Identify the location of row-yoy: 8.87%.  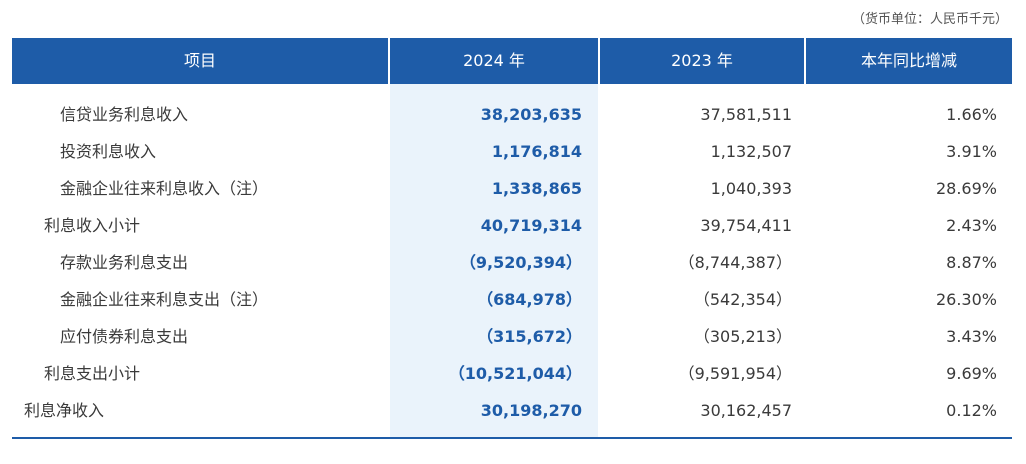
(971, 262).